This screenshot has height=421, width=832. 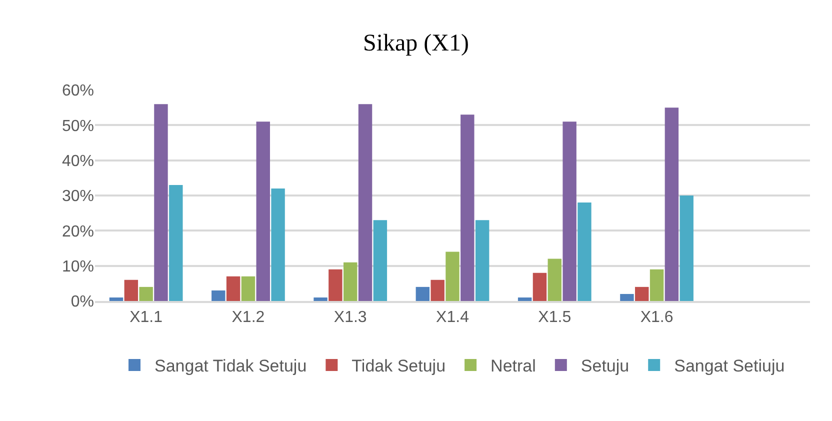 I want to click on legend-label: Netral, so click(x=513, y=366).